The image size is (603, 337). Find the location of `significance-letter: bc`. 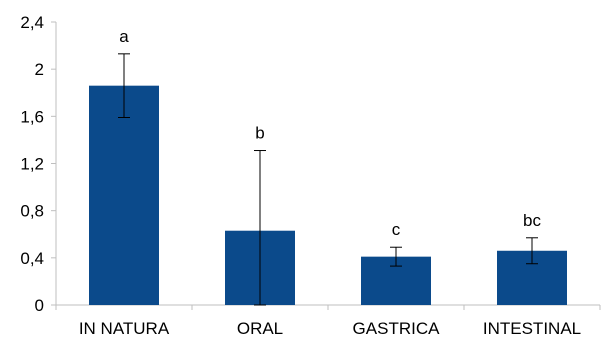

significance-letter: bc is located at coordinates (532, 220).